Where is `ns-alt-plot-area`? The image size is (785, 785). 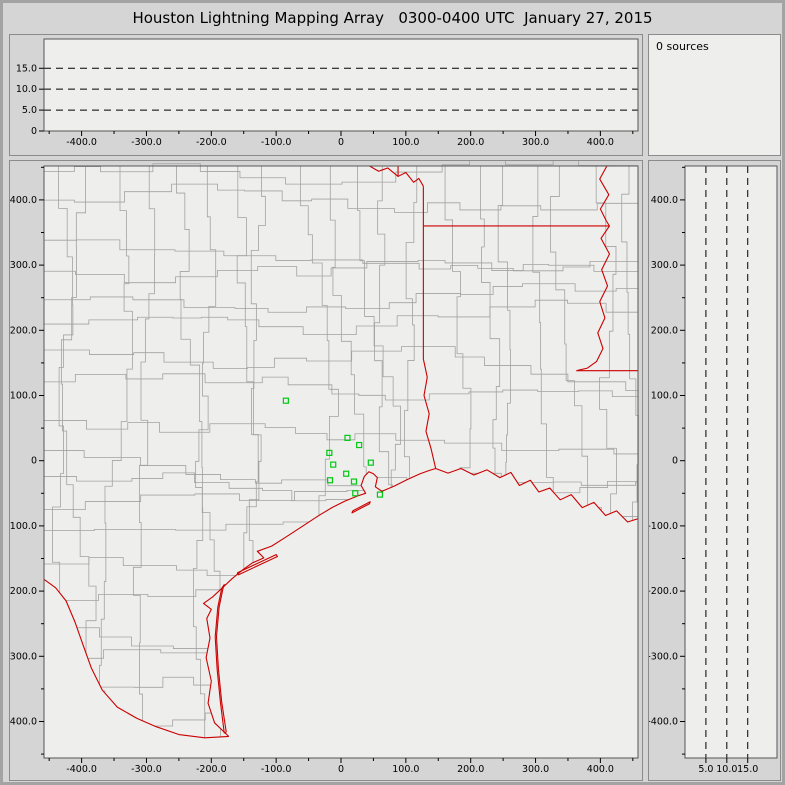 ns-alt-plot-area is located at coordinates (731, 462).